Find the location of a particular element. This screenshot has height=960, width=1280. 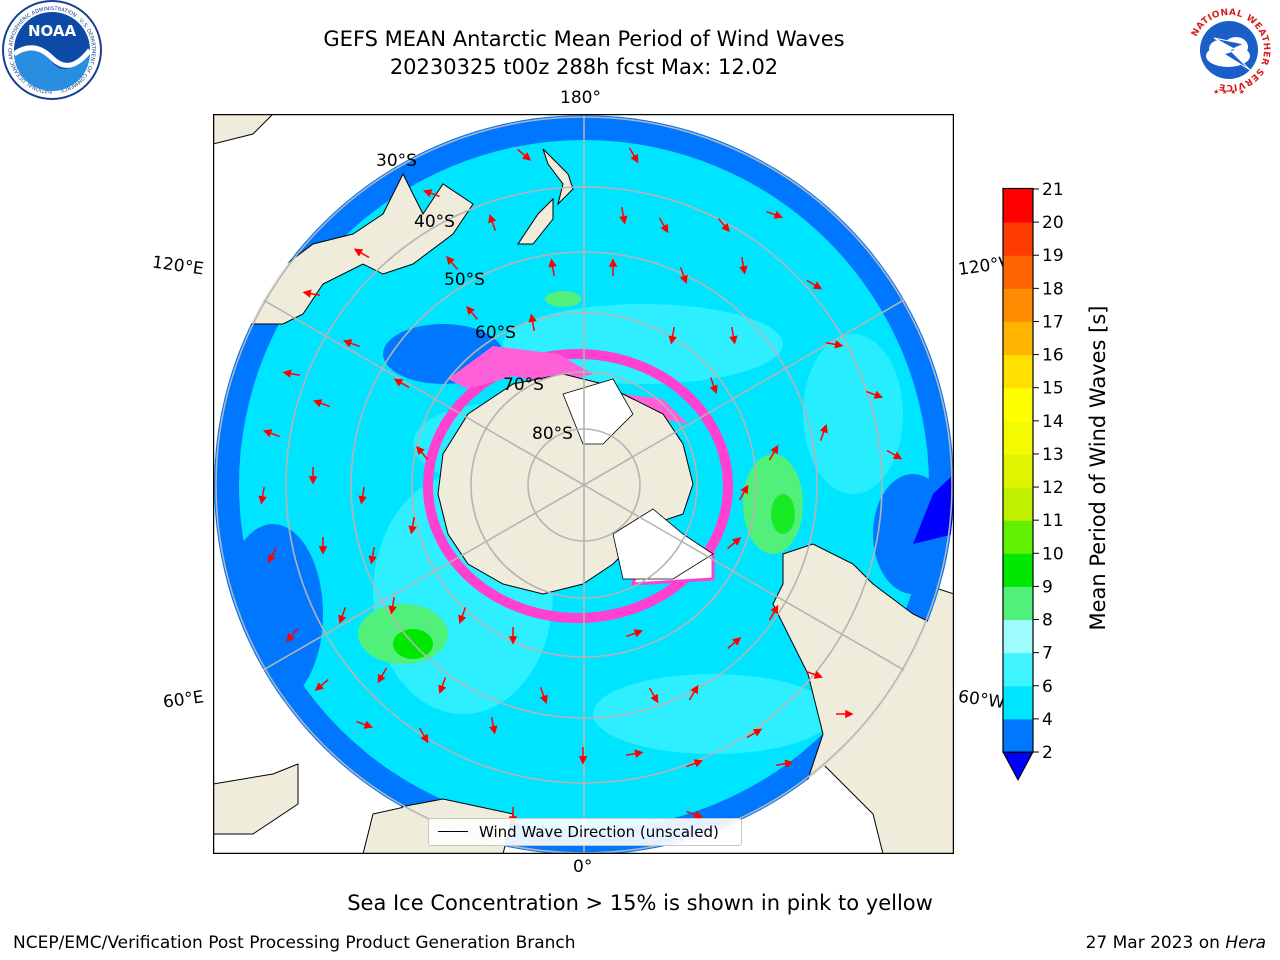

colorbar-tick-label: 20 is located at coordinates (1053, 223).